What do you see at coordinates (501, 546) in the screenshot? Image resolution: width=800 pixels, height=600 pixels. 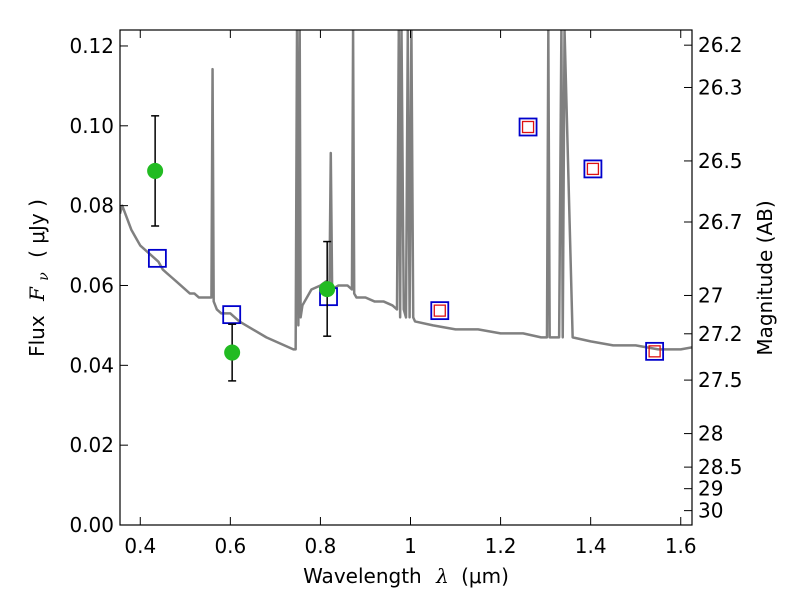 I see `x-tick-label: 1.2` at bounding box center [501, 546].